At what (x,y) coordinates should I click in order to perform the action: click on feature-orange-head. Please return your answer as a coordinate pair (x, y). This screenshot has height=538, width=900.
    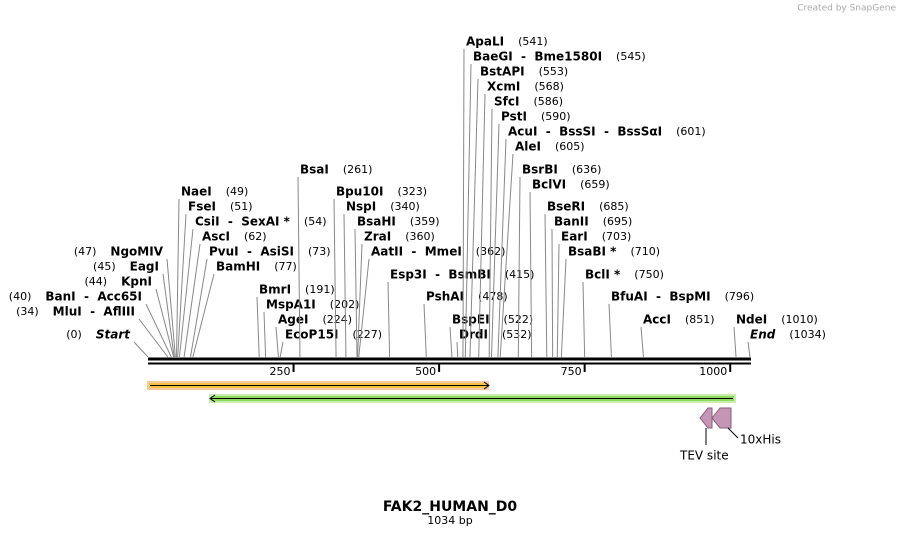
    Looking at the image, I should click on (486, 385).